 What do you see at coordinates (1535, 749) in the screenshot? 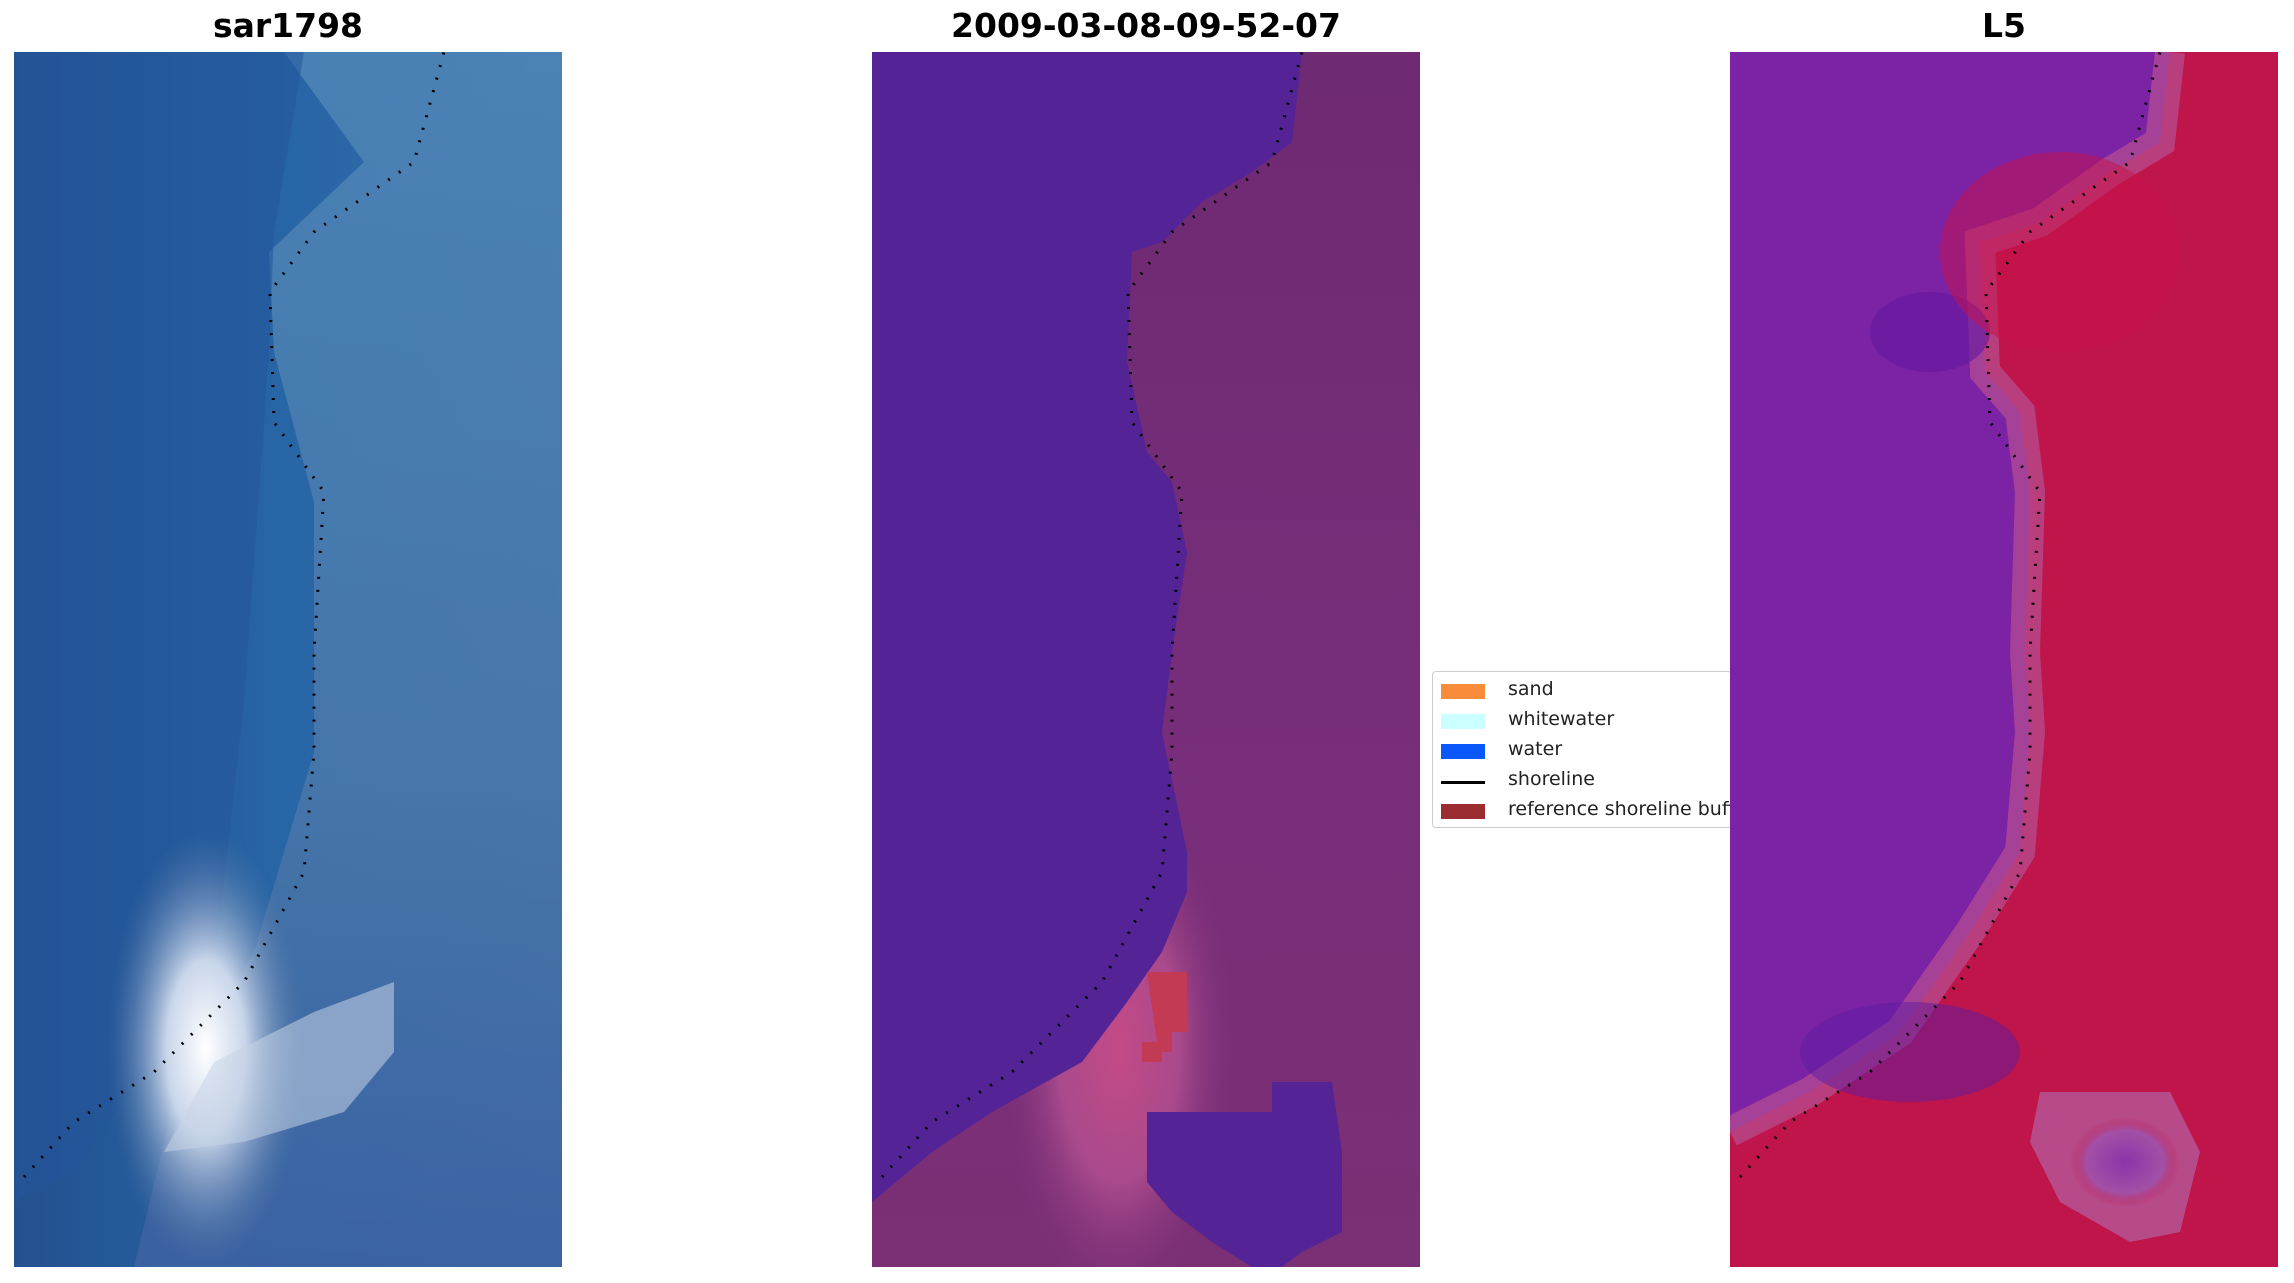
I see `legend-label-water: water` at bounding box center [1535, 749].